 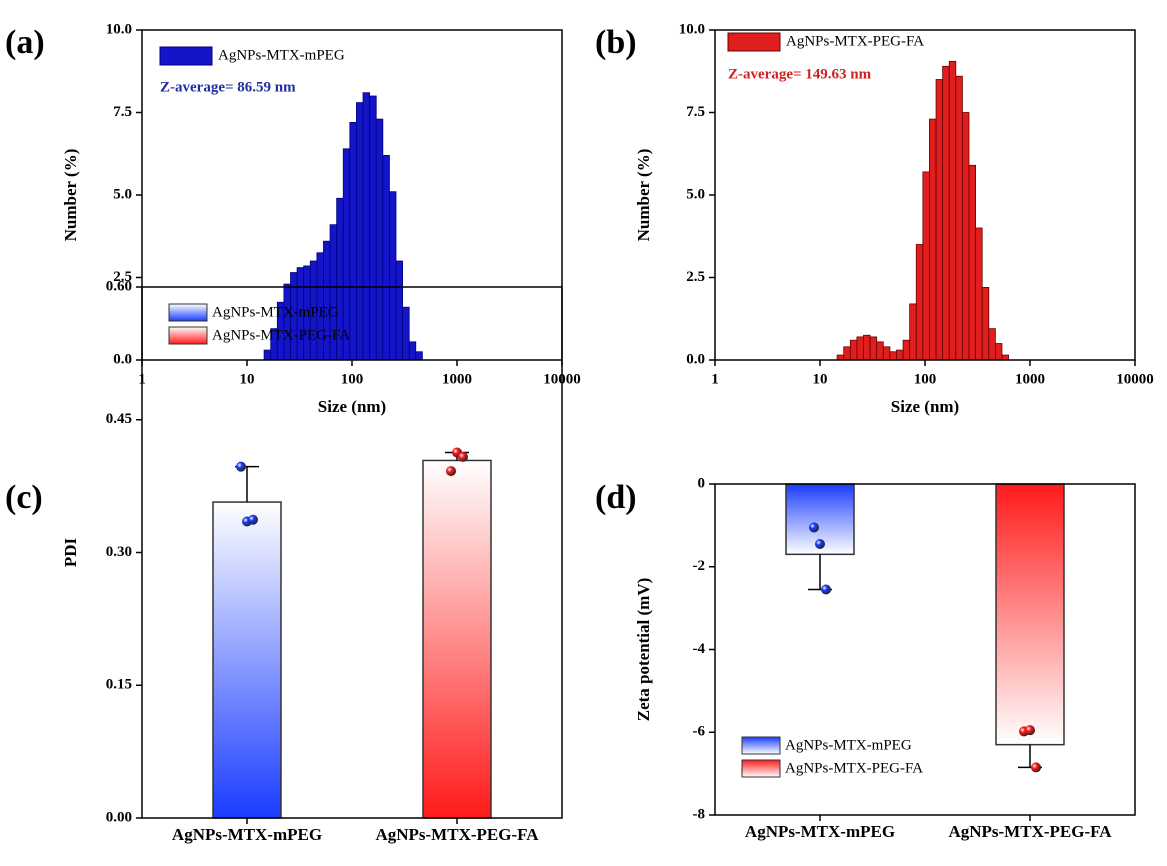 What do you see at coordinates (119, 685) in the screenshot?
I see `y-tick-label: 0.15` at bounding box center [119, 685].